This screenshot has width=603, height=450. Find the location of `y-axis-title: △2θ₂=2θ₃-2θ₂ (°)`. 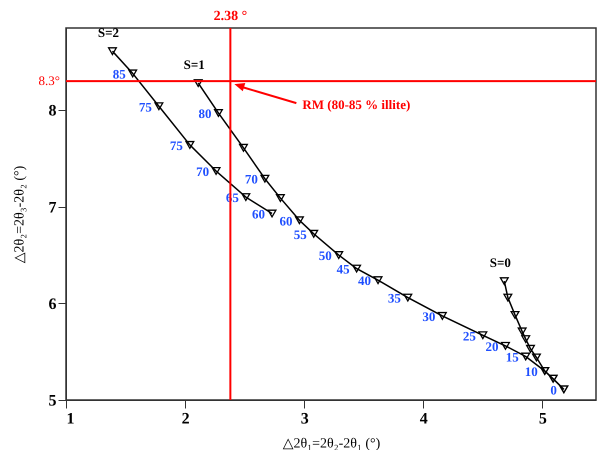

y-axis-title: △2θ₂=2θ₃-2θ₂ (°) is located at coordinates (20, 214).